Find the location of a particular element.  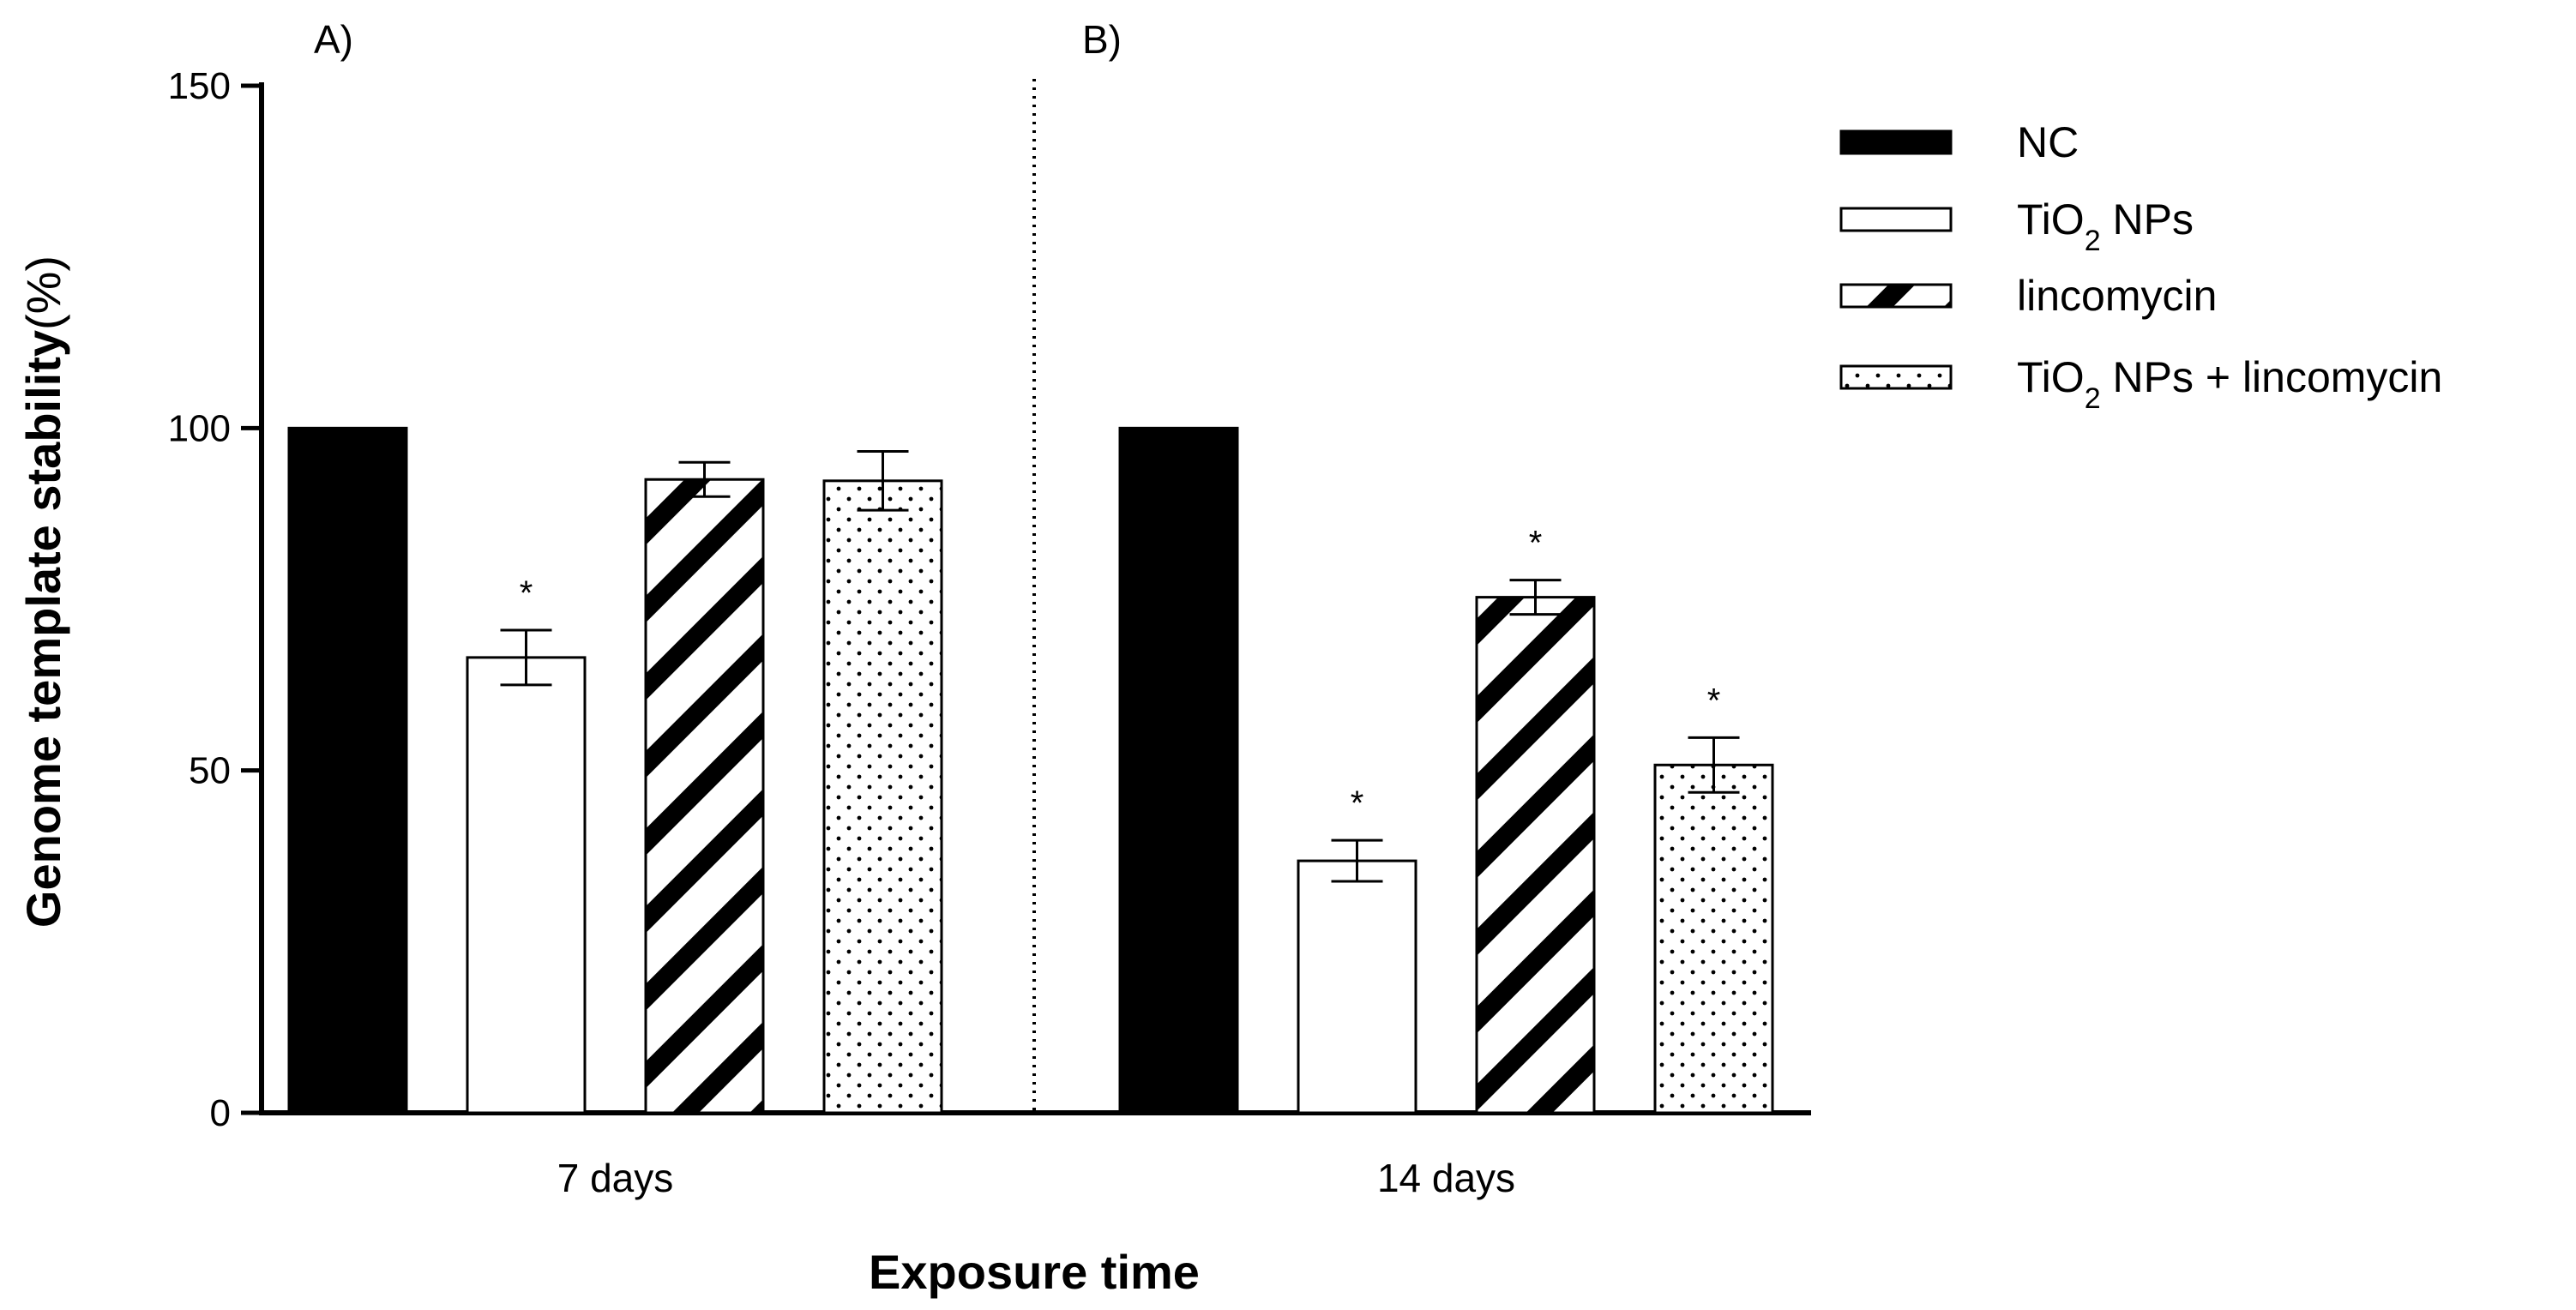

legend-label: TiO2 NPs + lincomycin is located at coordinates (2229, 384).